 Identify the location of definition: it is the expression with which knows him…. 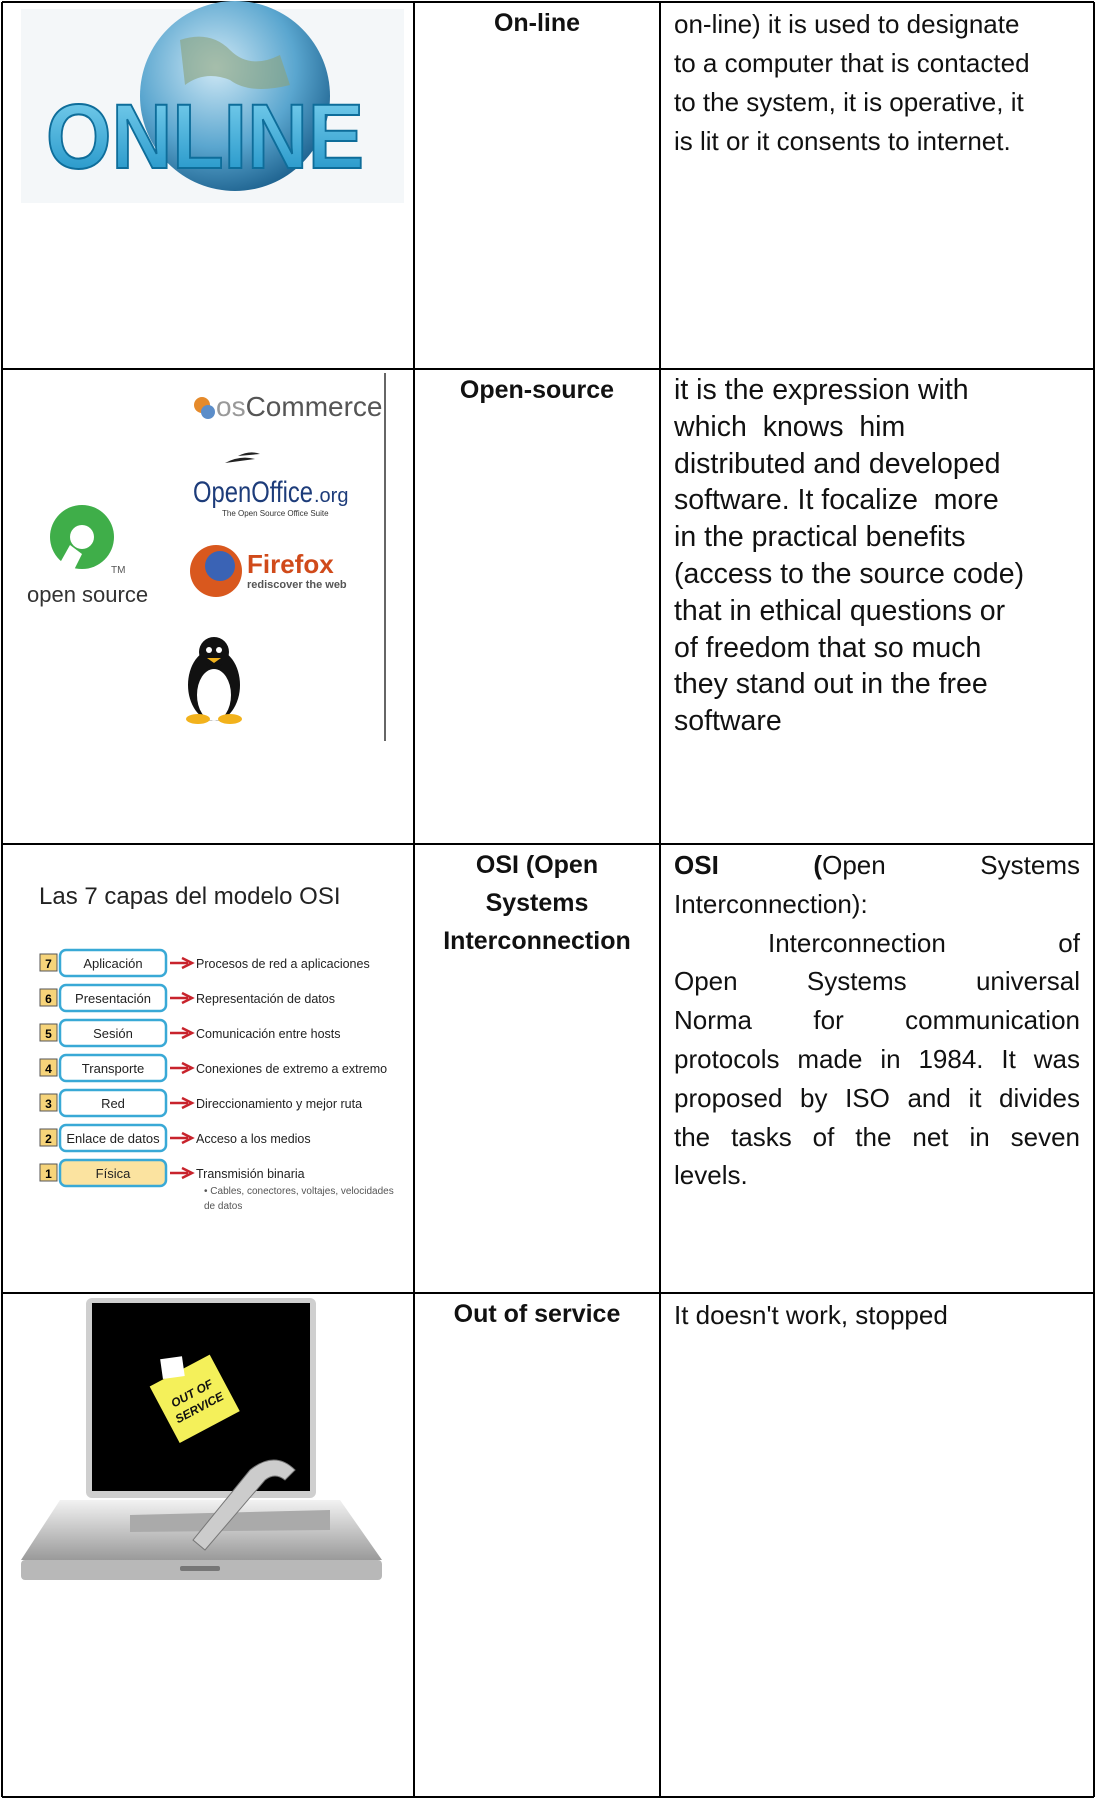
(877, 556).